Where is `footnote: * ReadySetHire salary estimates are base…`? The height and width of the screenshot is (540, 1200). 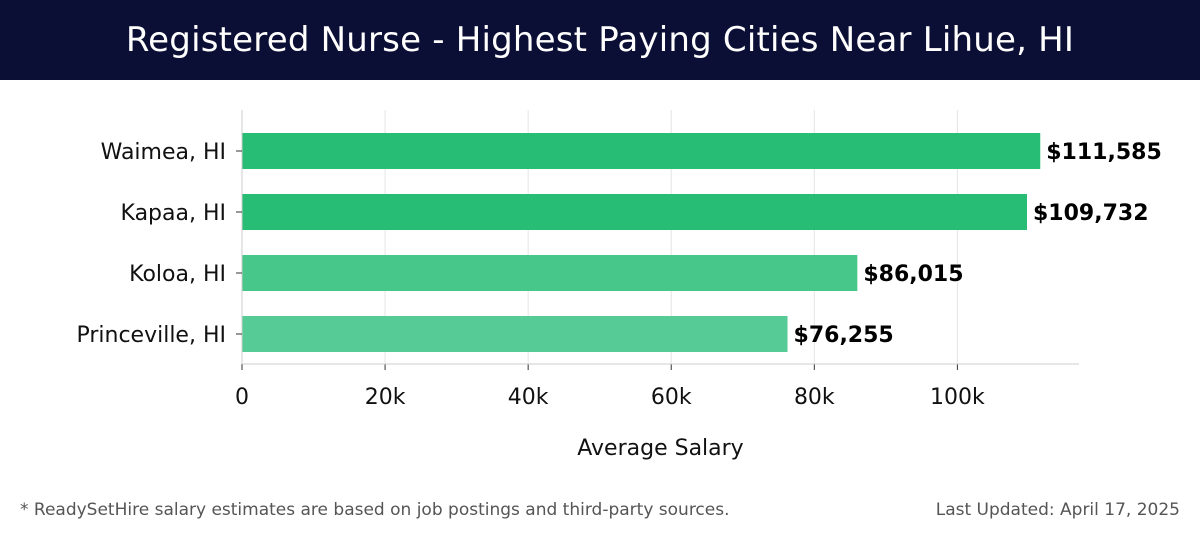 footnote: * ReadySetHire salary estimates are base… is located at coordinates (375, 510).